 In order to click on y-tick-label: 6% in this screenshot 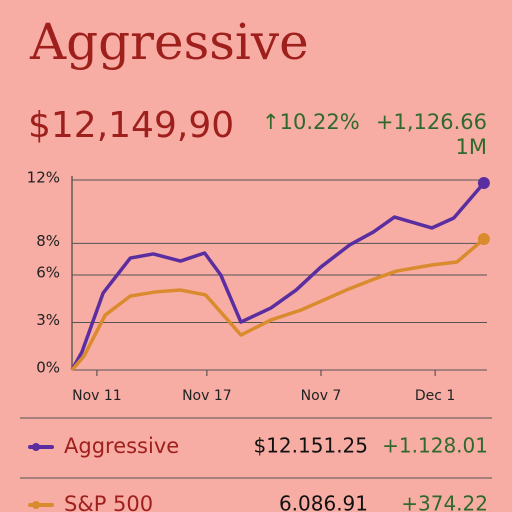, I will do `click(48, 273)`.